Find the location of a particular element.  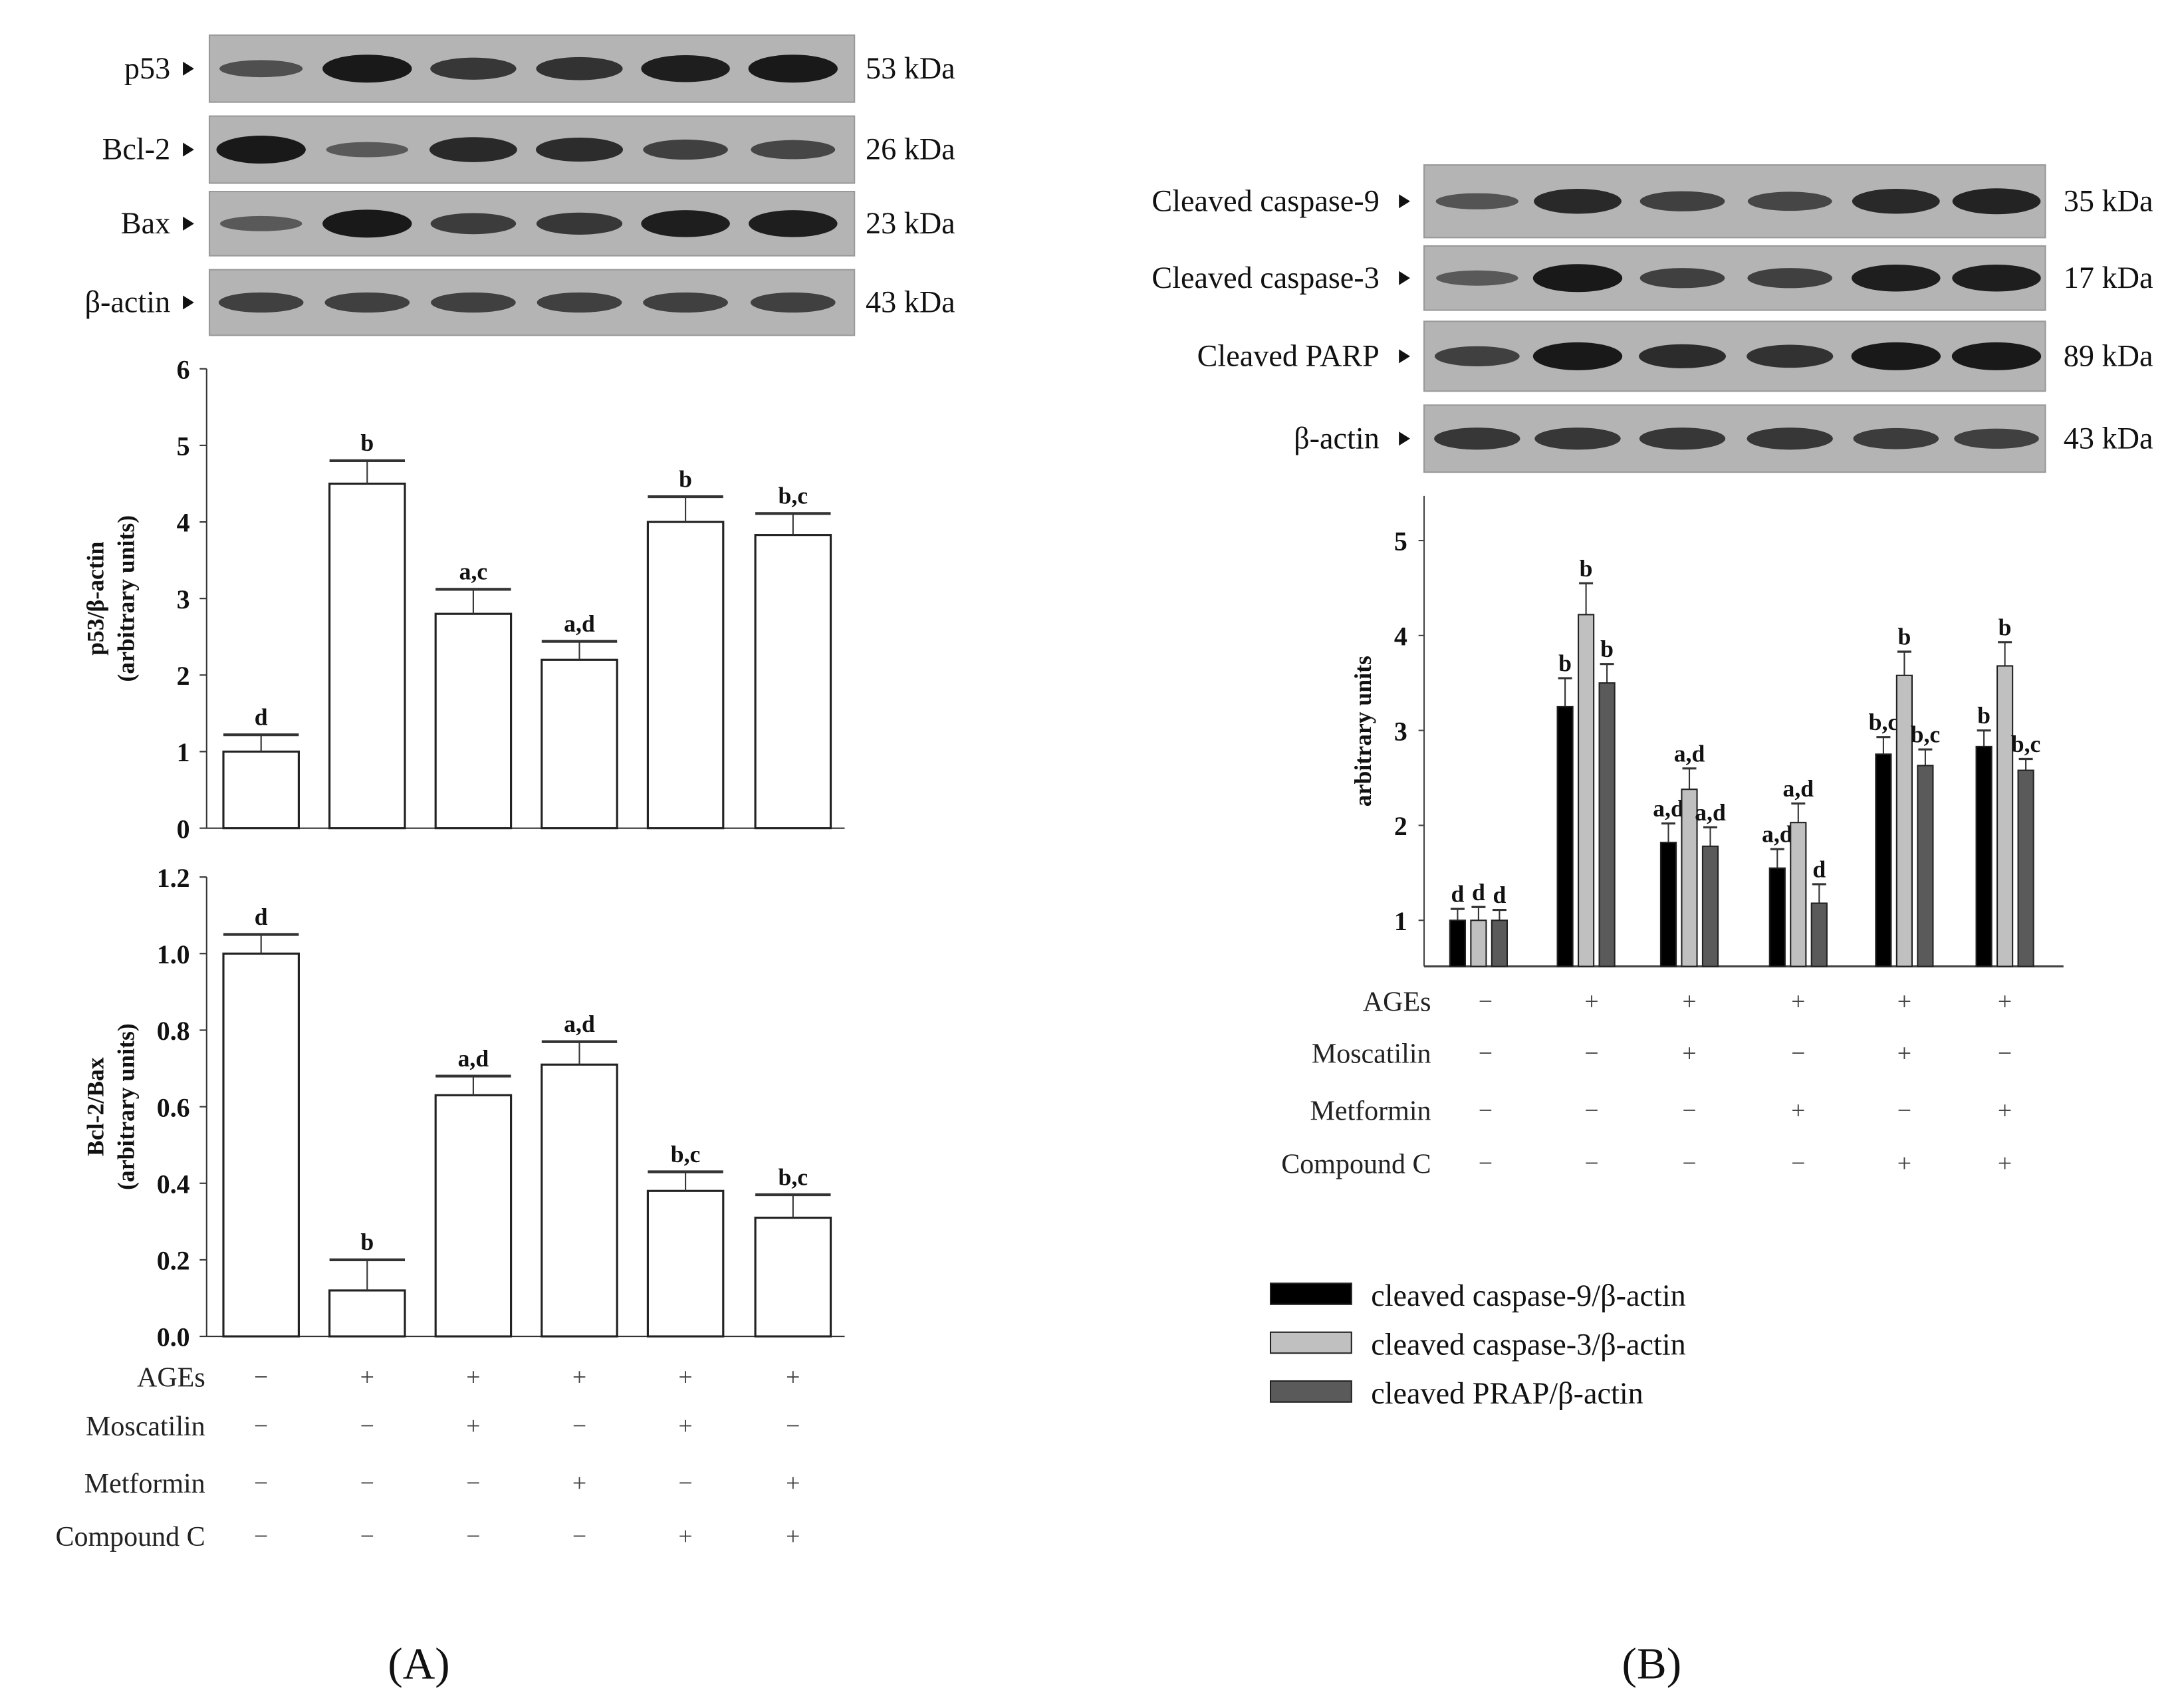

y-tick-label: 5 is located at coordinates (184, 446).